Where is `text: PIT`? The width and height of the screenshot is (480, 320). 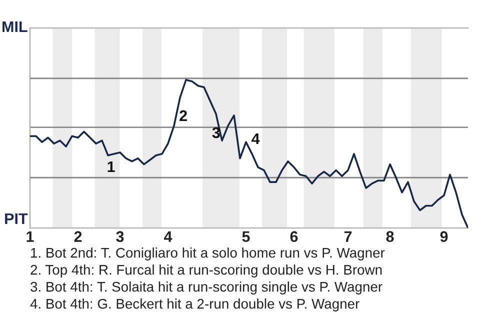 text: PIT is located at coordinates (16, 218).